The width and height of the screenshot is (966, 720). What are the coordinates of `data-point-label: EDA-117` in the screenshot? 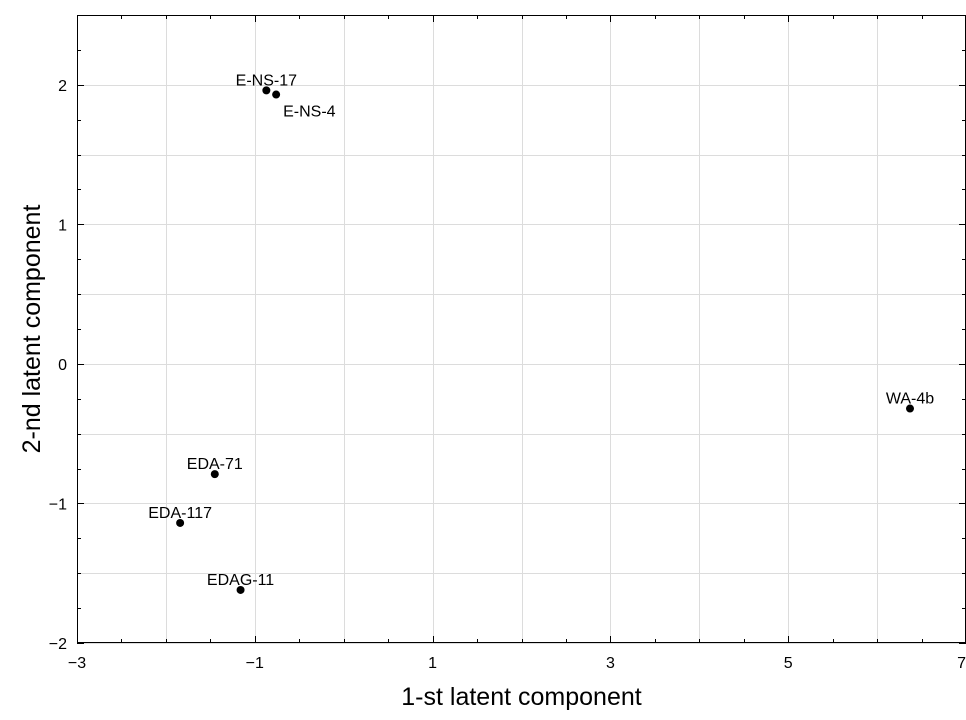 It's located at (180, 513).